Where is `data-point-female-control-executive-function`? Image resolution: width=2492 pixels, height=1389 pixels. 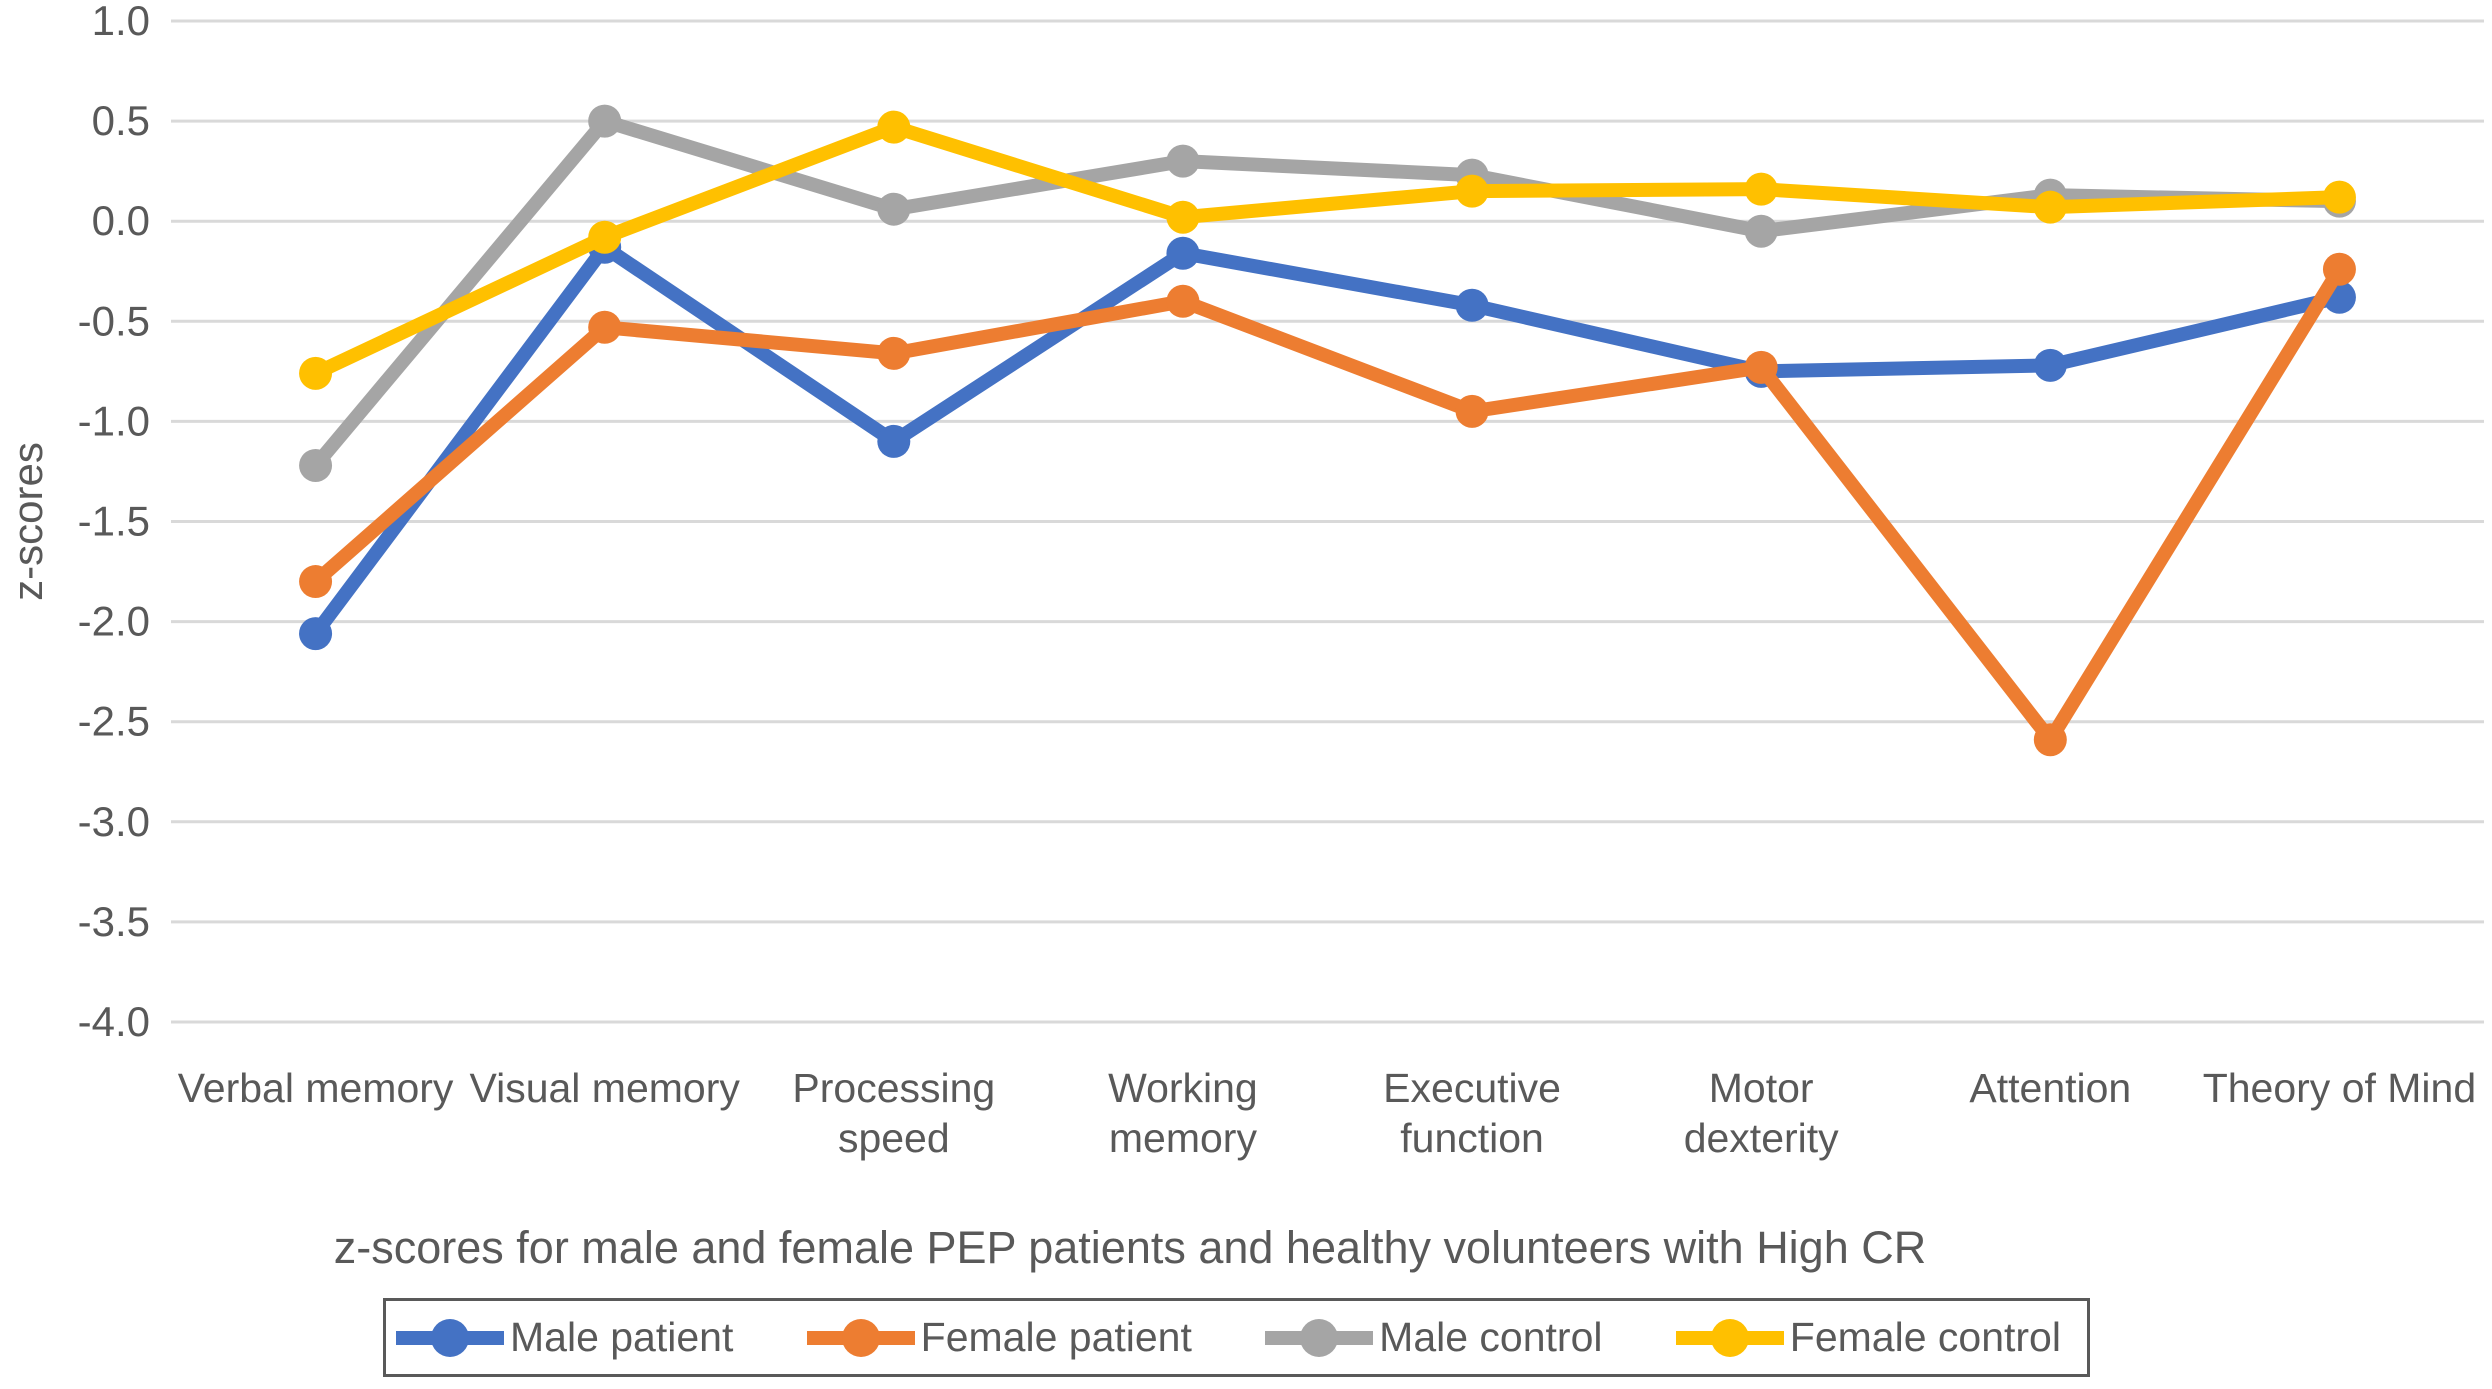
data-point-female-control-executive-function is located at coordinates (1472, 191).